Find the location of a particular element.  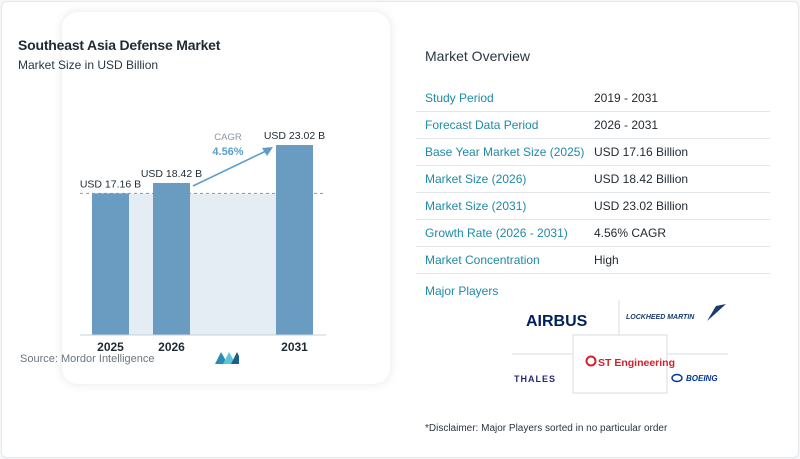

source-label: Source: is located at coordinates (39, 359).